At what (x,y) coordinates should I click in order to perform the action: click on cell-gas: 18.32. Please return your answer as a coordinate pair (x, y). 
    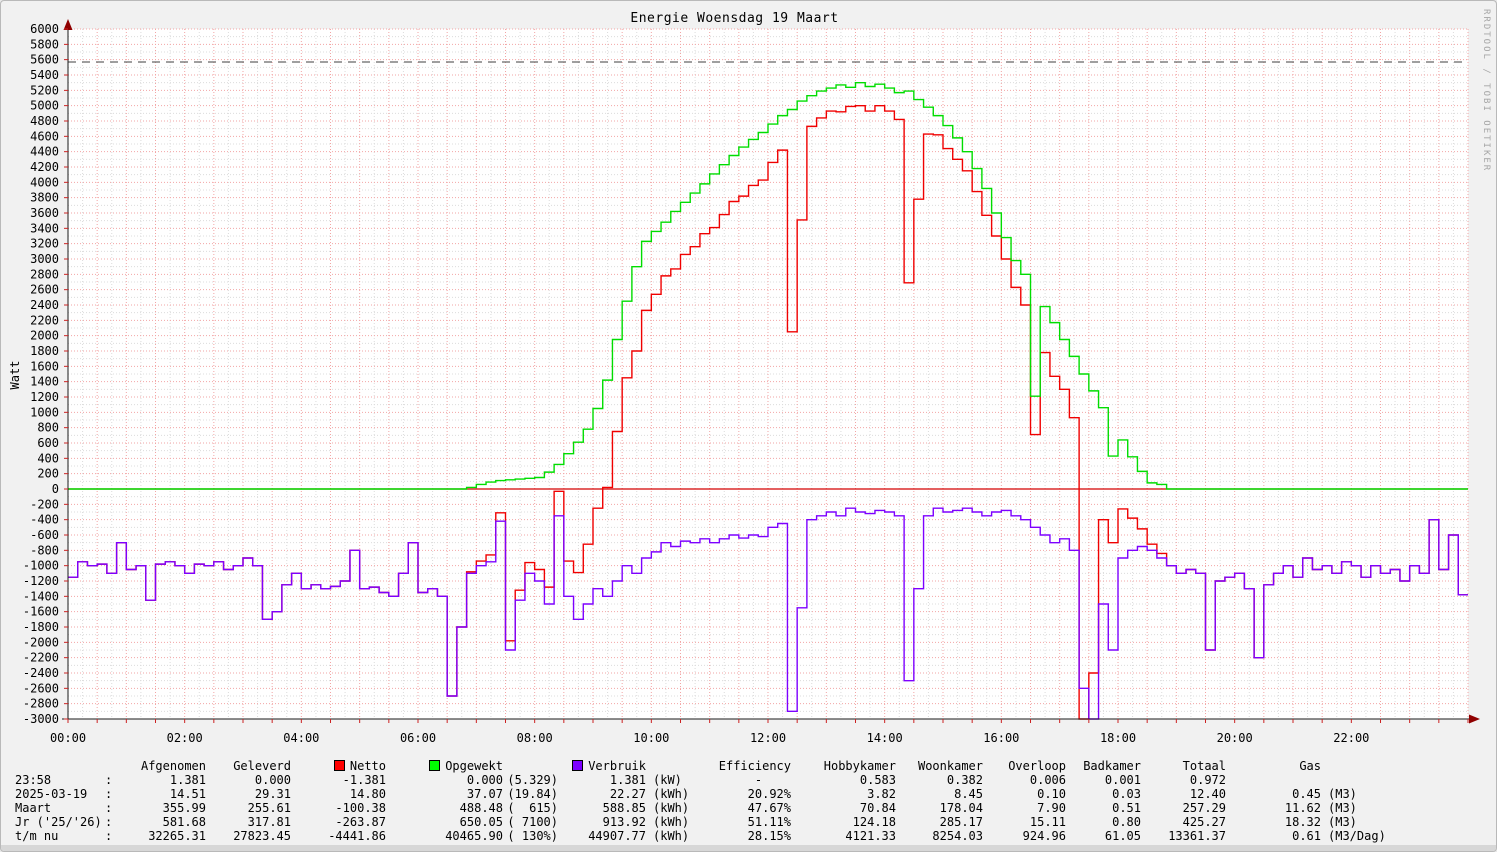
    Looking at the image, I should click on (1302, 822).